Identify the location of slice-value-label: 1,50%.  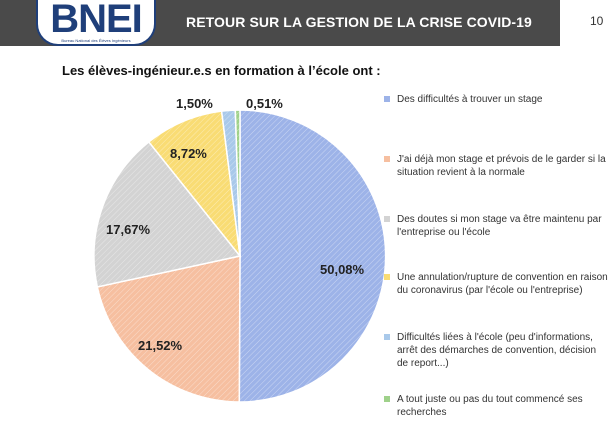
(194, 103).